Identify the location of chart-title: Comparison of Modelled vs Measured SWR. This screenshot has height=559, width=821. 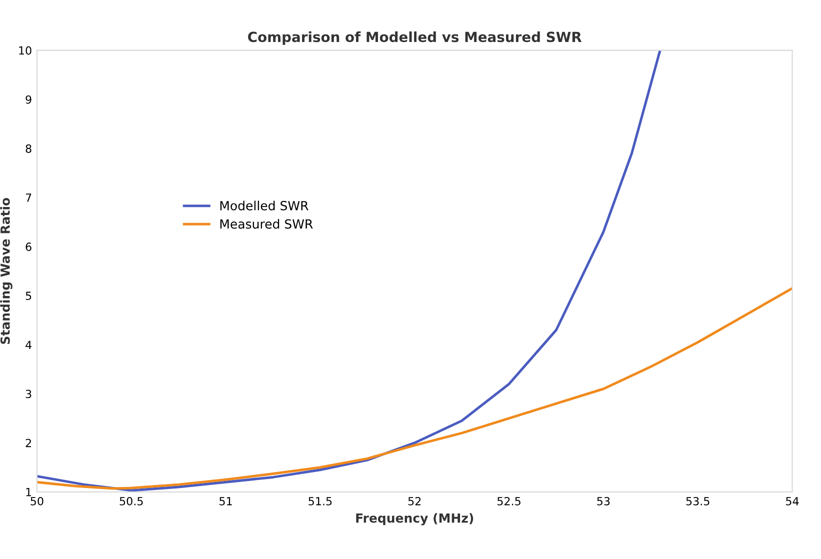
(415, 38).